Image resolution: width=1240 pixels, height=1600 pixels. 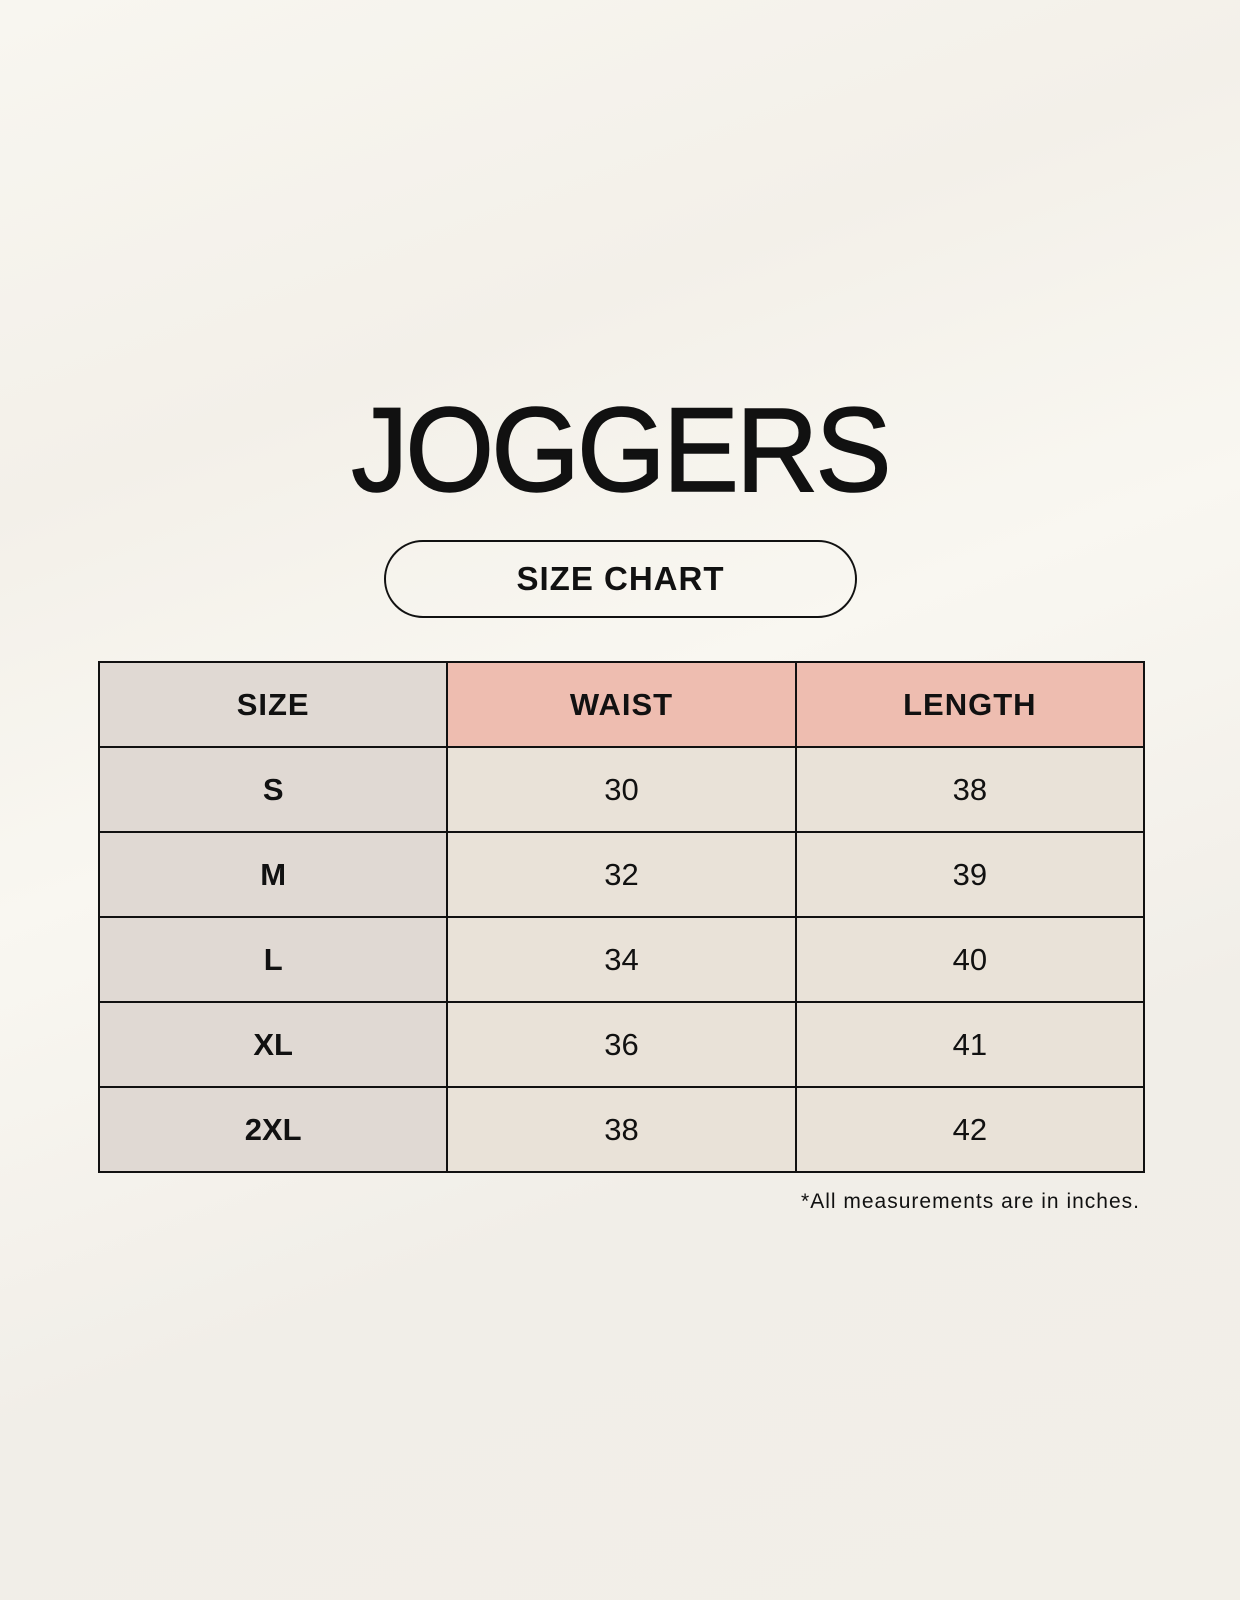 What do you see at coordinates (273, 1044) in the screenshot?
I see `size-cell: XL` at bounding box center [273, 1044].